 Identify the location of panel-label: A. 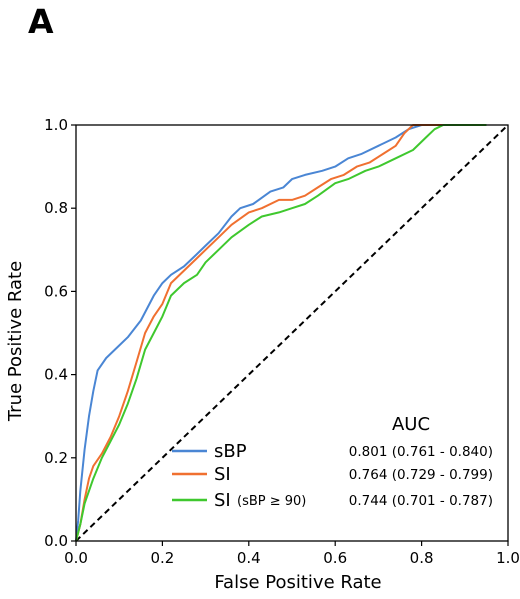
(41, 21).